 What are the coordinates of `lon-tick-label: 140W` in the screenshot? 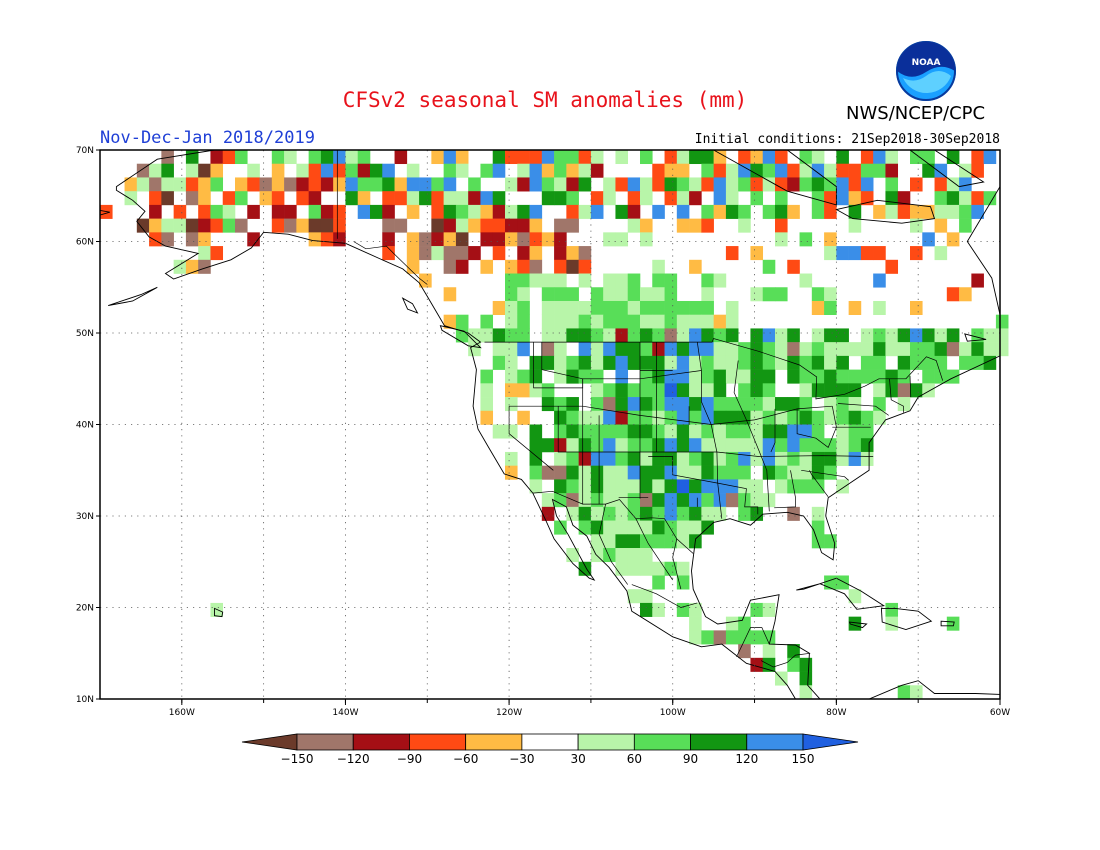 It's located at (345, 713).